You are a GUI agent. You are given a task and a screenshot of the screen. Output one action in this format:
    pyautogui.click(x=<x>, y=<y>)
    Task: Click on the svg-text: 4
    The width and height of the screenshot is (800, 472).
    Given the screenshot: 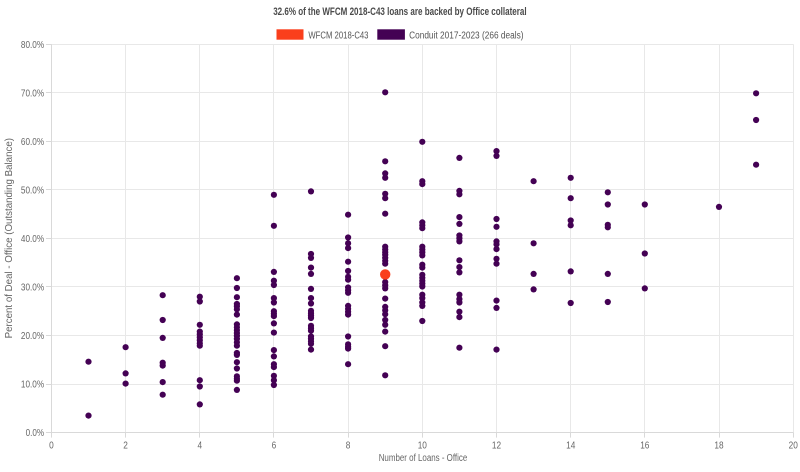 What is the action you would take?
    pyautogui.click(x=200, y=445)
    